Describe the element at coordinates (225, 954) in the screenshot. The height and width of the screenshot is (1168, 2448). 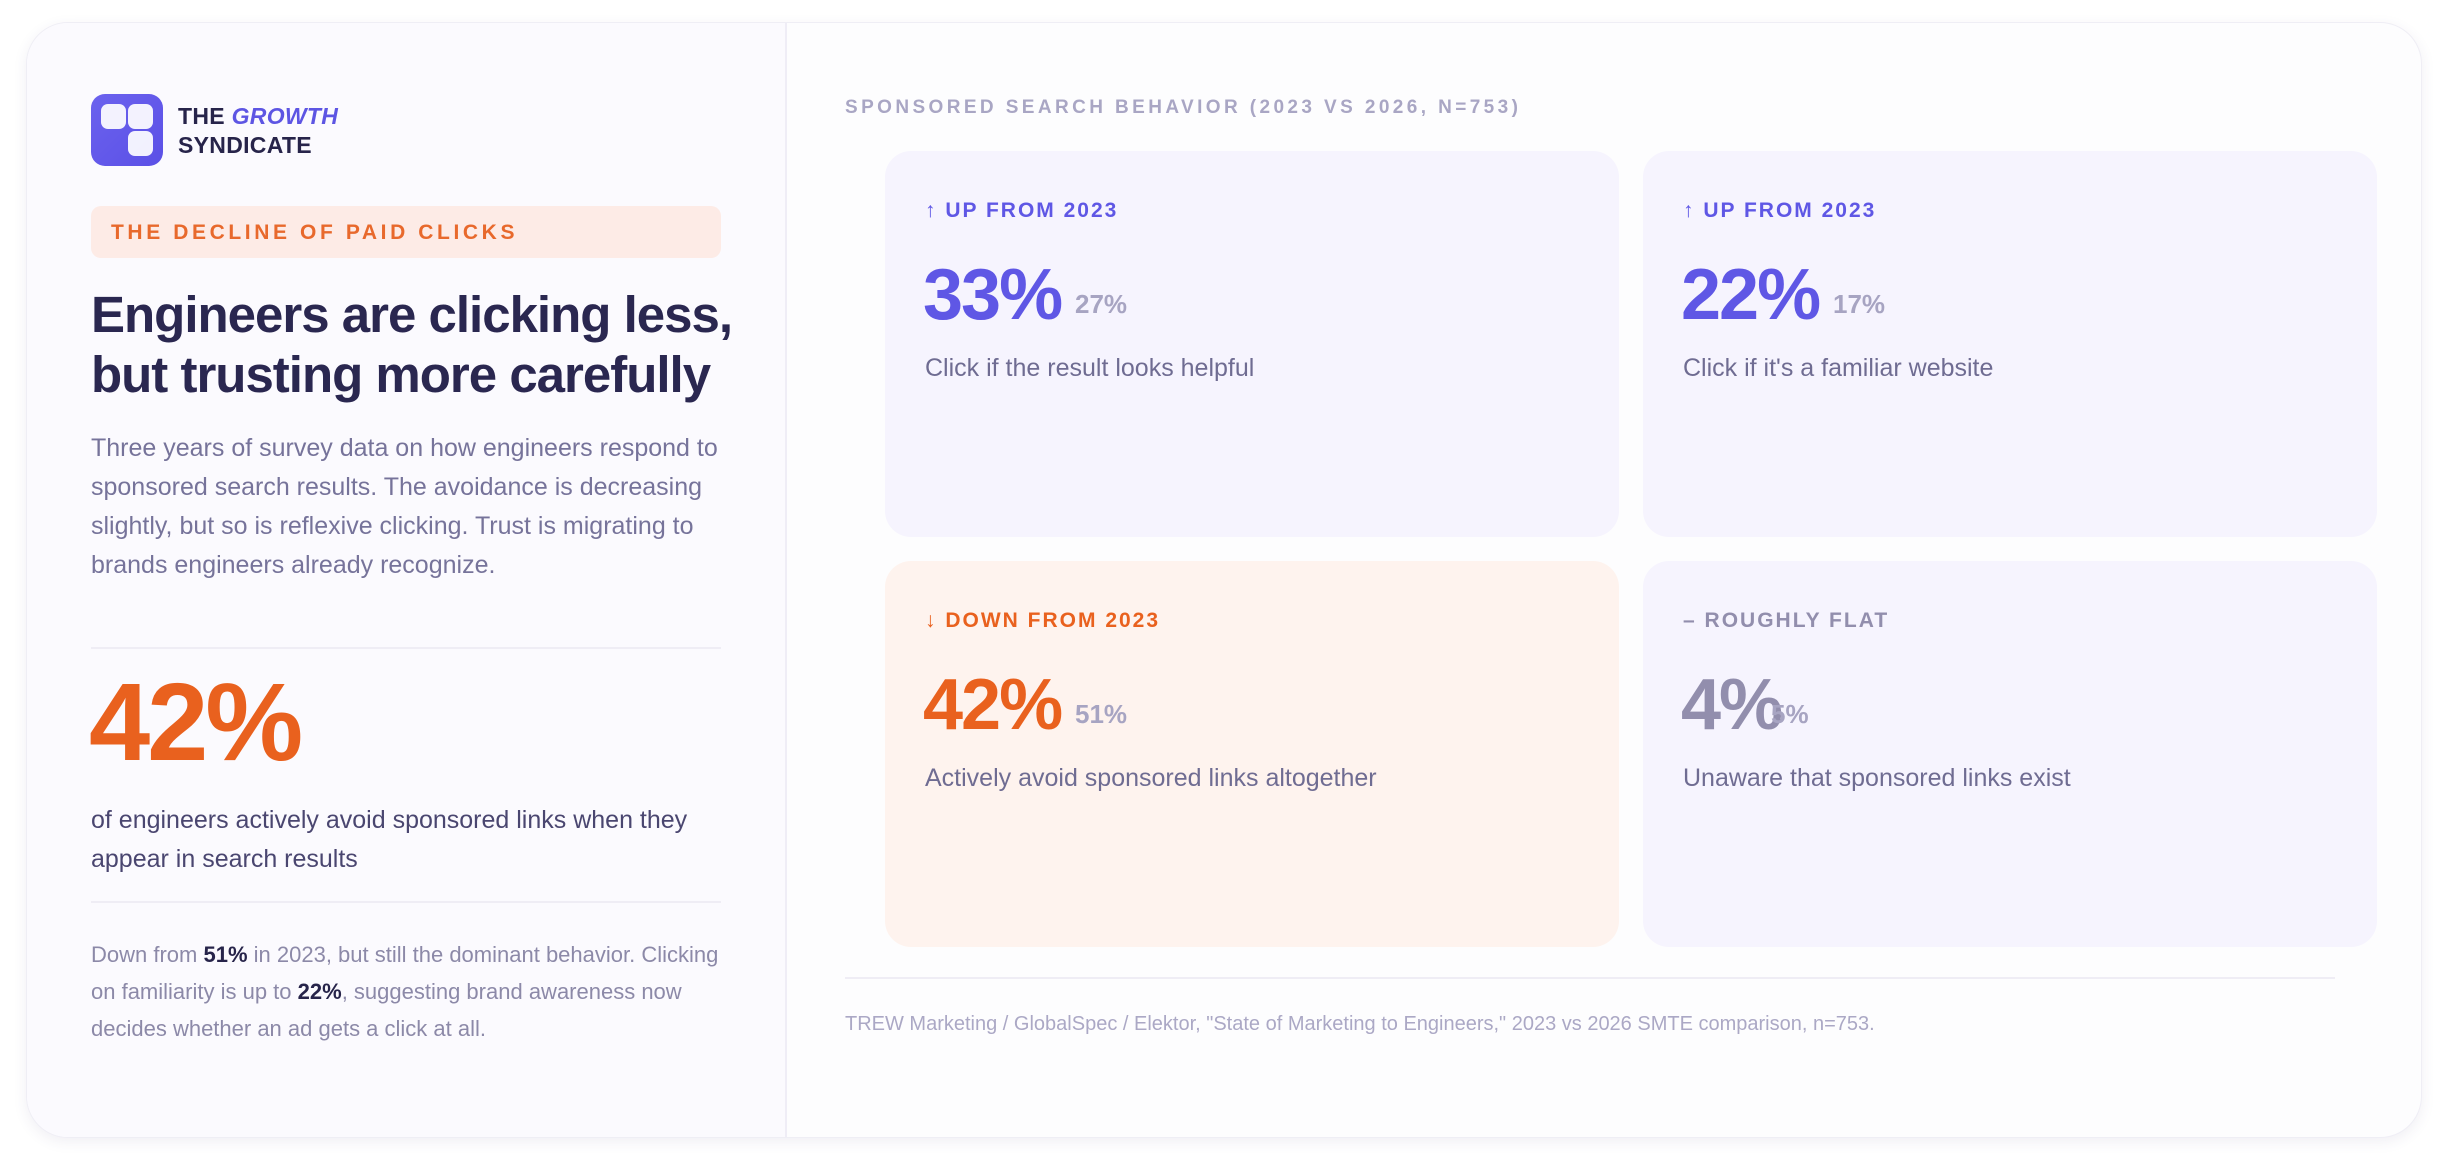
I see `note-bold-1: 51%` at that location.